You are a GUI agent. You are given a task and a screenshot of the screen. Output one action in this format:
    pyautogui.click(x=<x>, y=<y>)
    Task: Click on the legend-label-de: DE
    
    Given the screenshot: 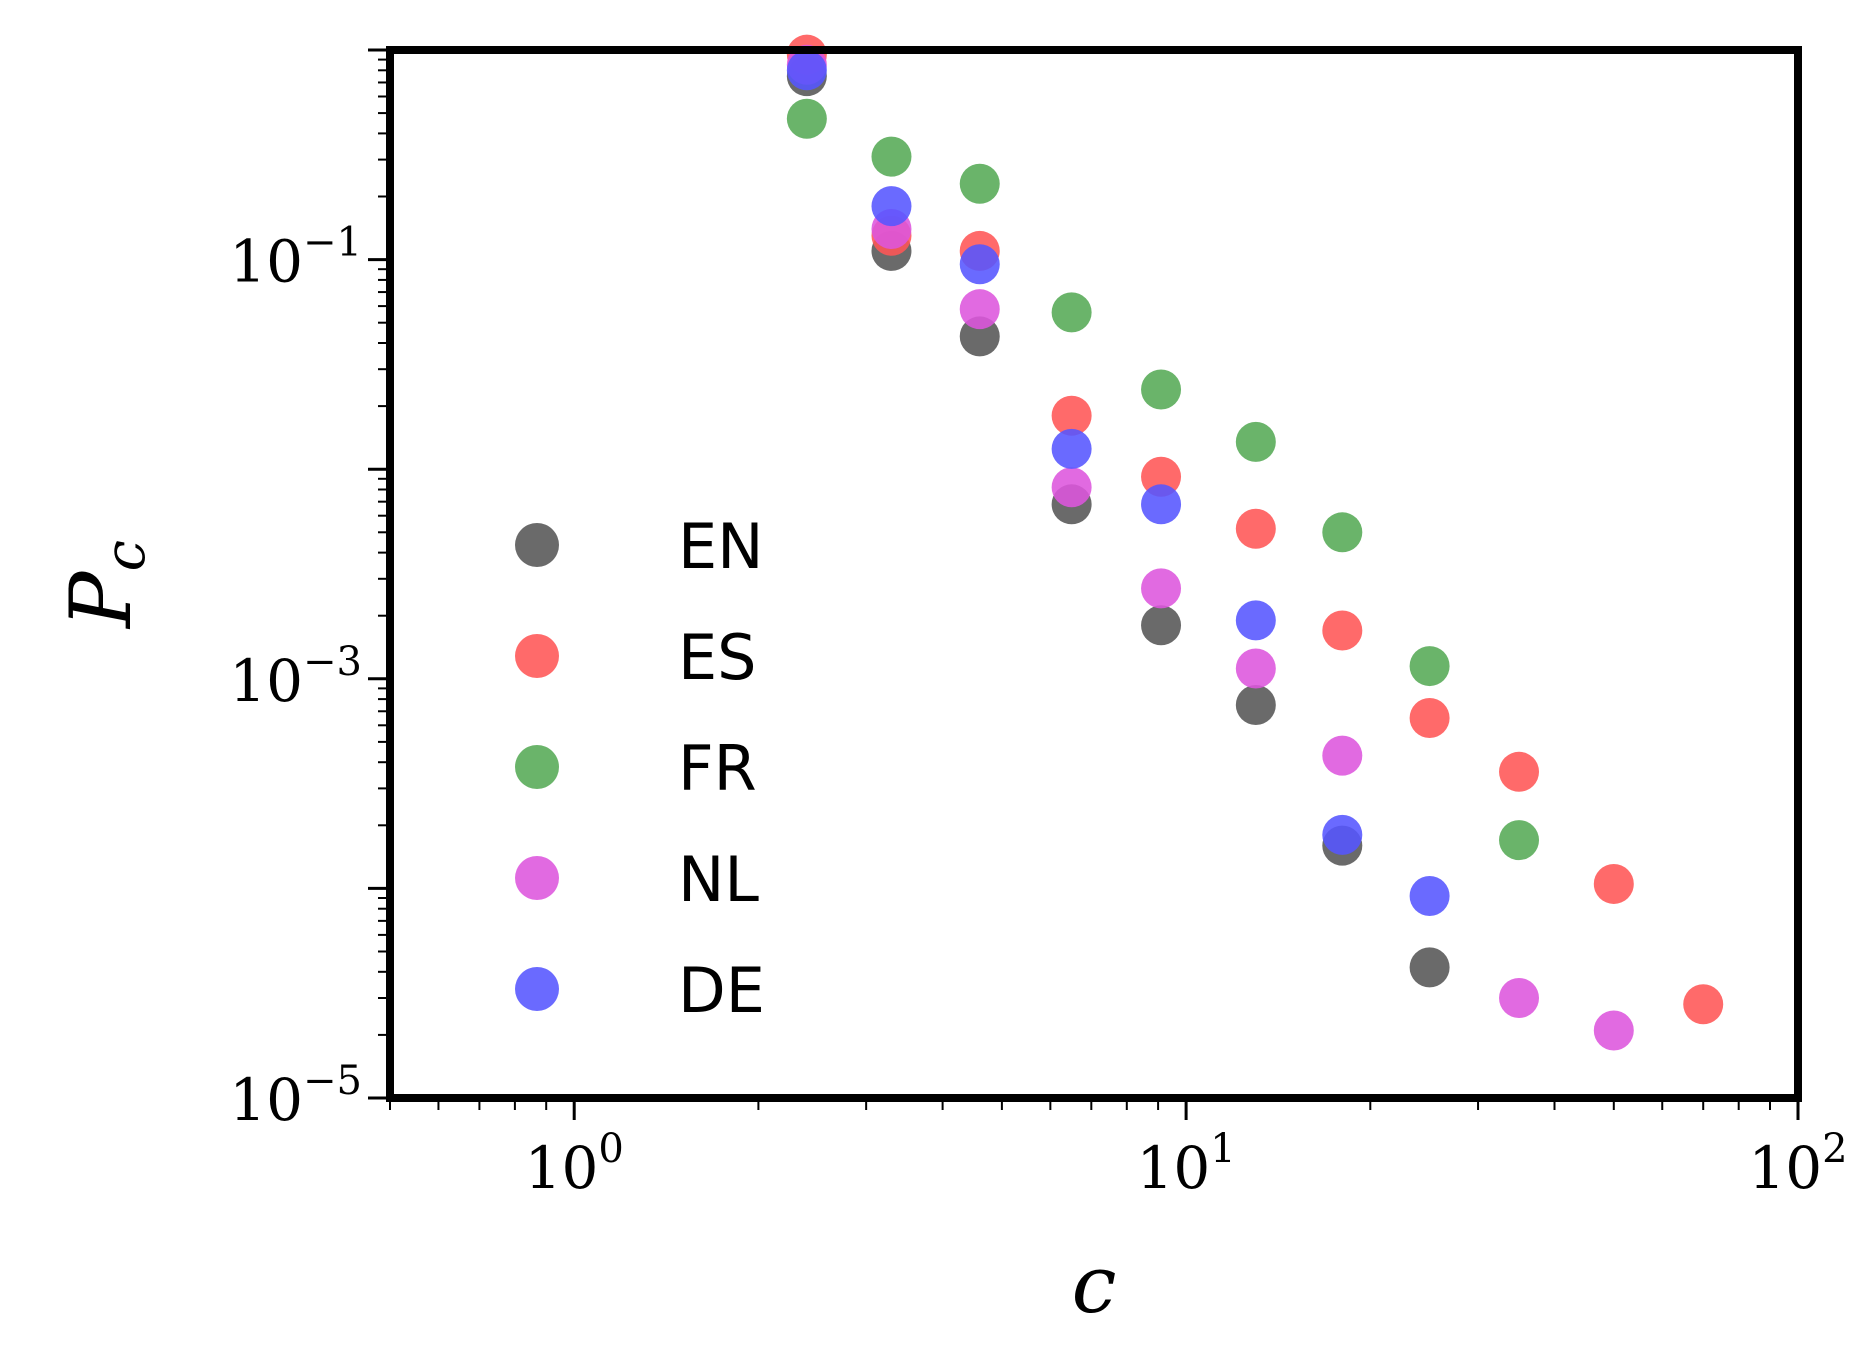 What is the action you would take?
    pyautogui.click(x=721, y=990)
    